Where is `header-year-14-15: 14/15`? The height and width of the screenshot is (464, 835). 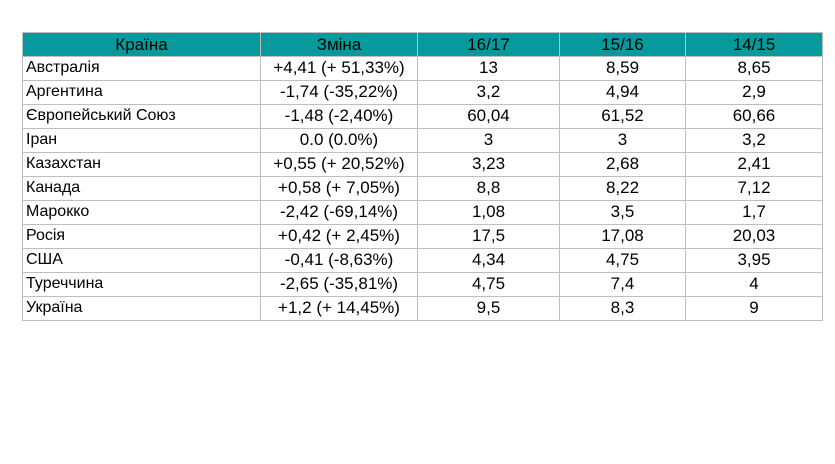
header-year-14-15: 14/15 is located at coordinates (754, 44).